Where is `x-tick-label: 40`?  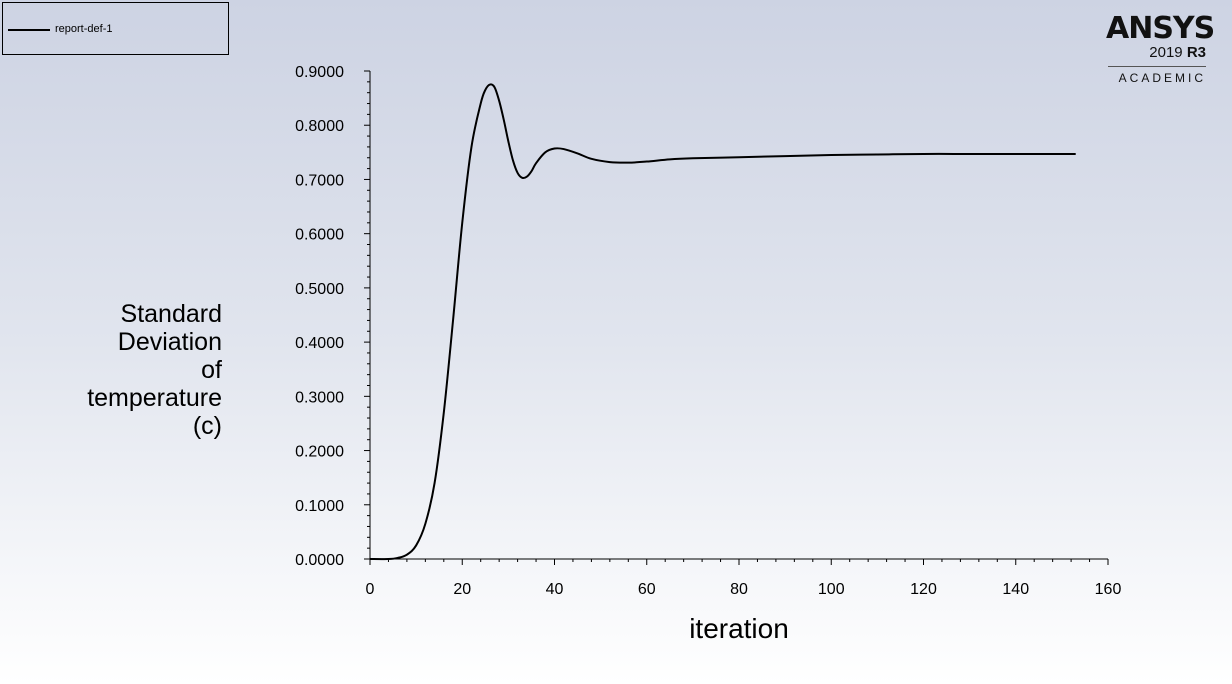
x-tick-label: 40 is located at coordinates (555, 589).